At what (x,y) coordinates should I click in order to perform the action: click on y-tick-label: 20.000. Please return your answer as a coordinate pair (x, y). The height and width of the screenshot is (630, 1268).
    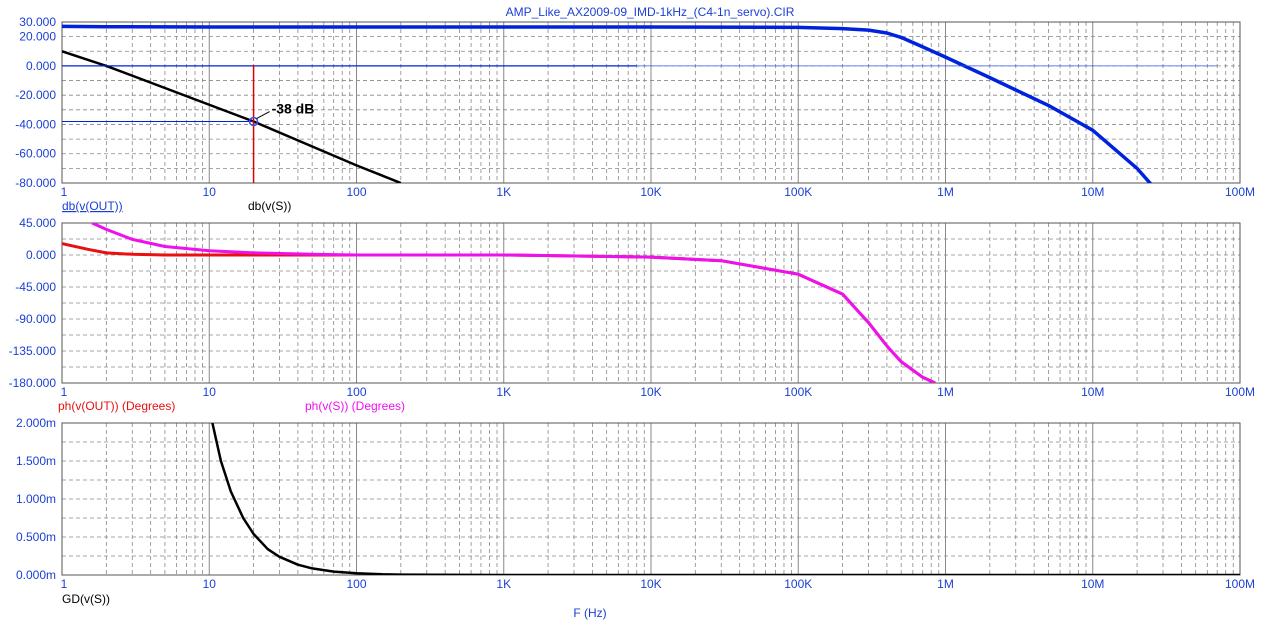
    Looking at the image, I should click on (37, 37).